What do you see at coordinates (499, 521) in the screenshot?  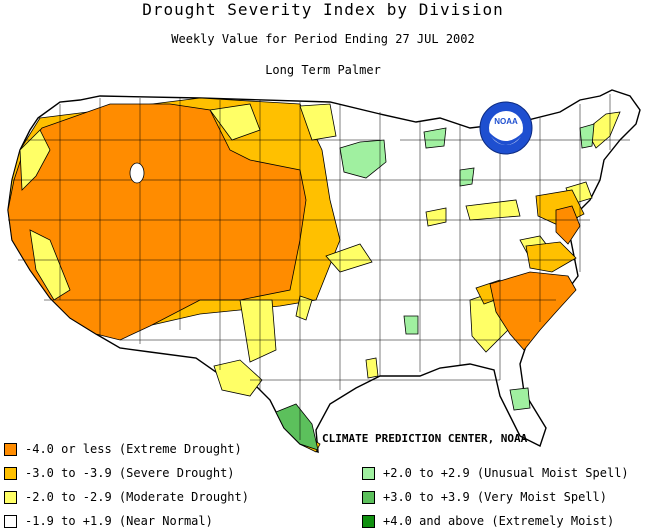 I see `legend-label: +4.0 and above (Extremely Moist)` at bounding box center [499, 521].